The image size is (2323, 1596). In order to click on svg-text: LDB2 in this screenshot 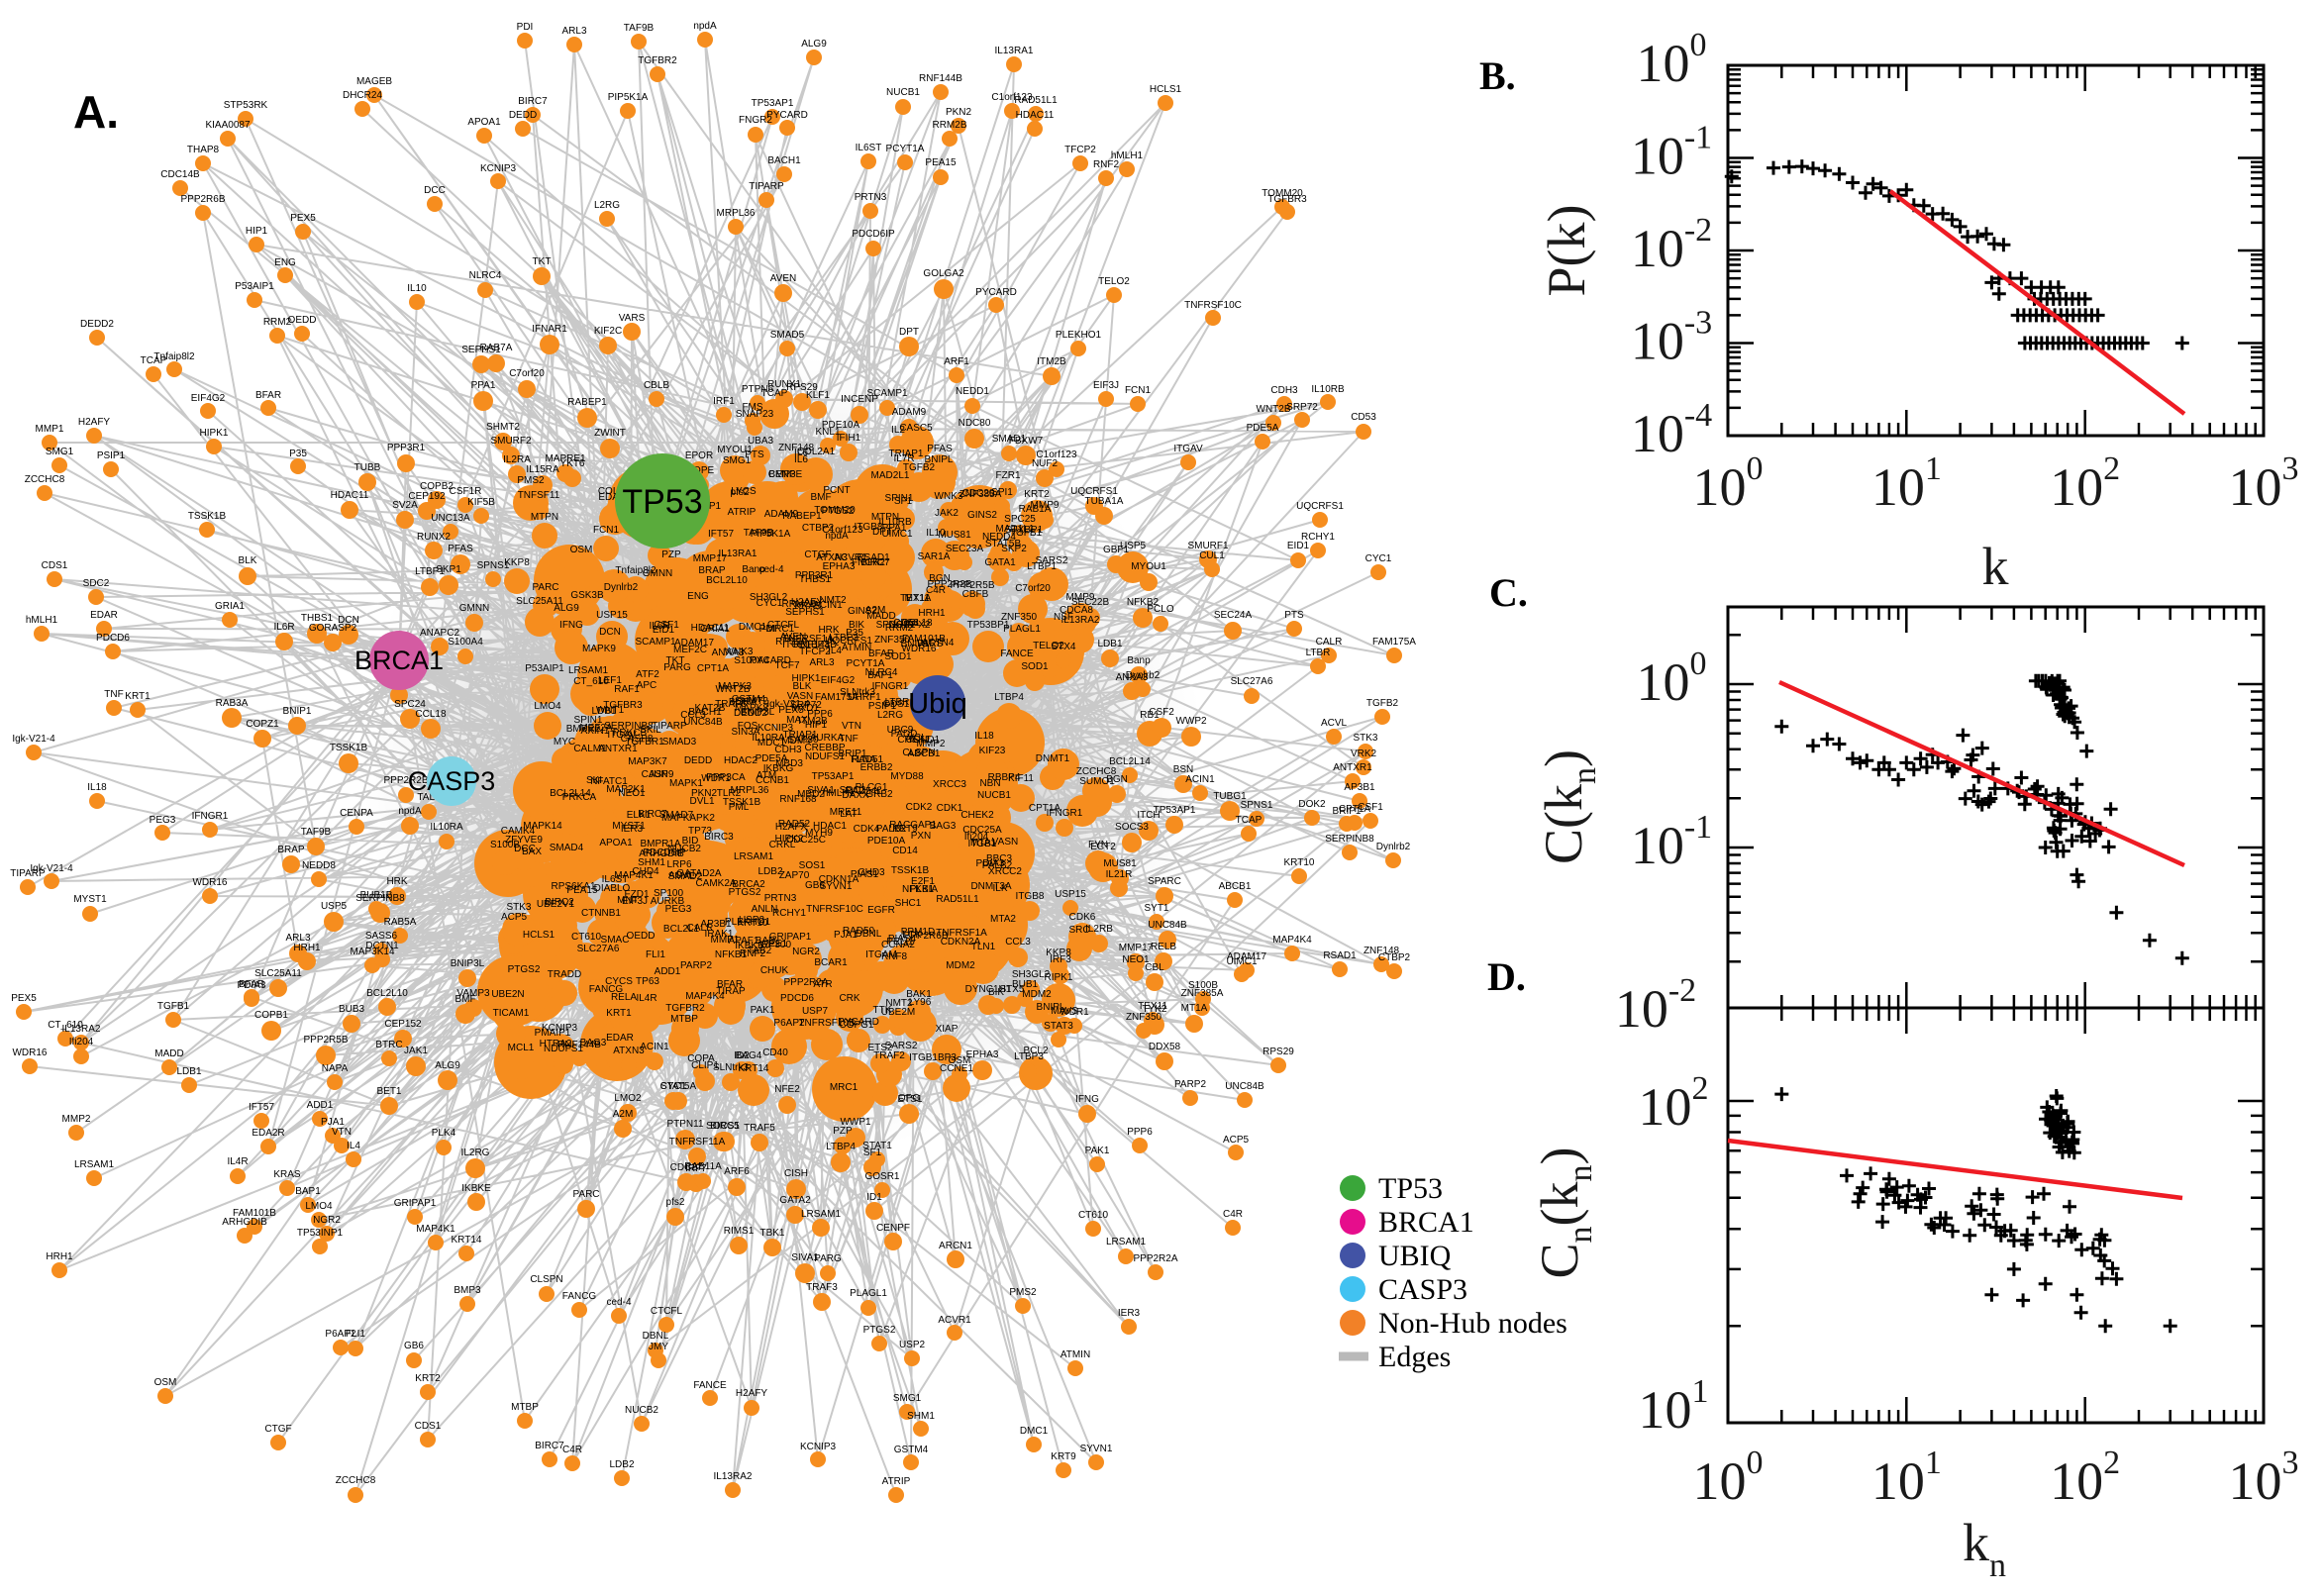, I will do `click(770, 871)`.